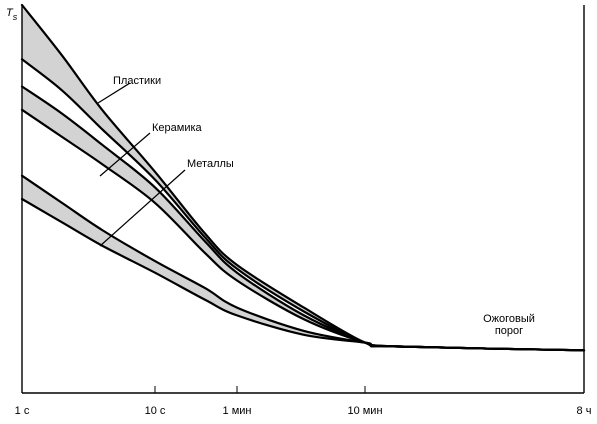 The height and width of the screenshot is (424, 597). I want to click on label-metals: Металлы, so click(210, 164).